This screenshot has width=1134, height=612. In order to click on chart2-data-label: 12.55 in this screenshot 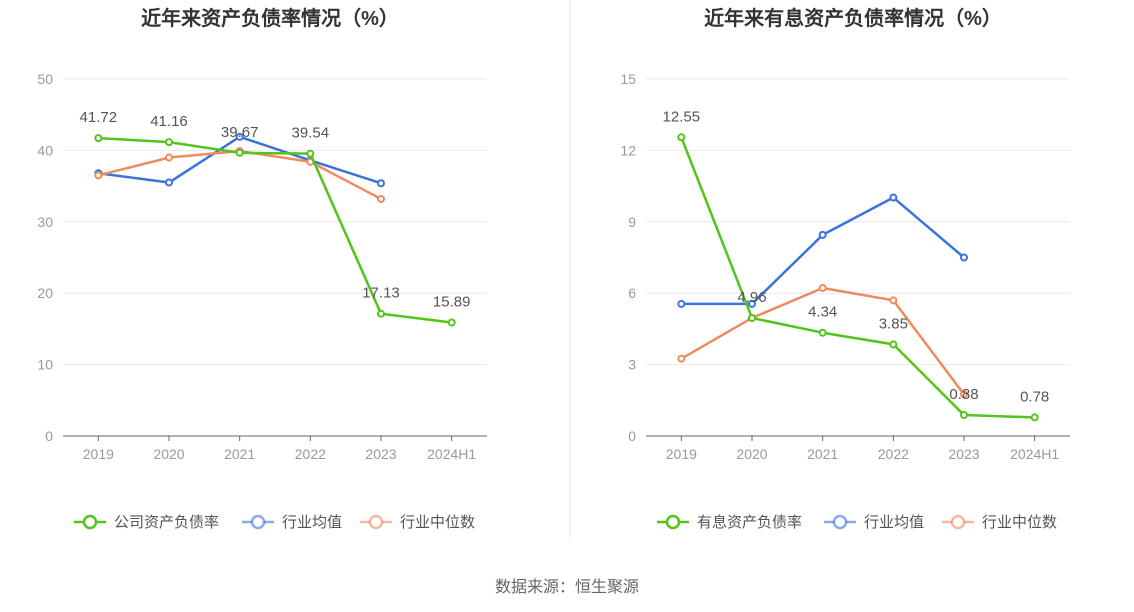, I will do `click(682, 116)`.